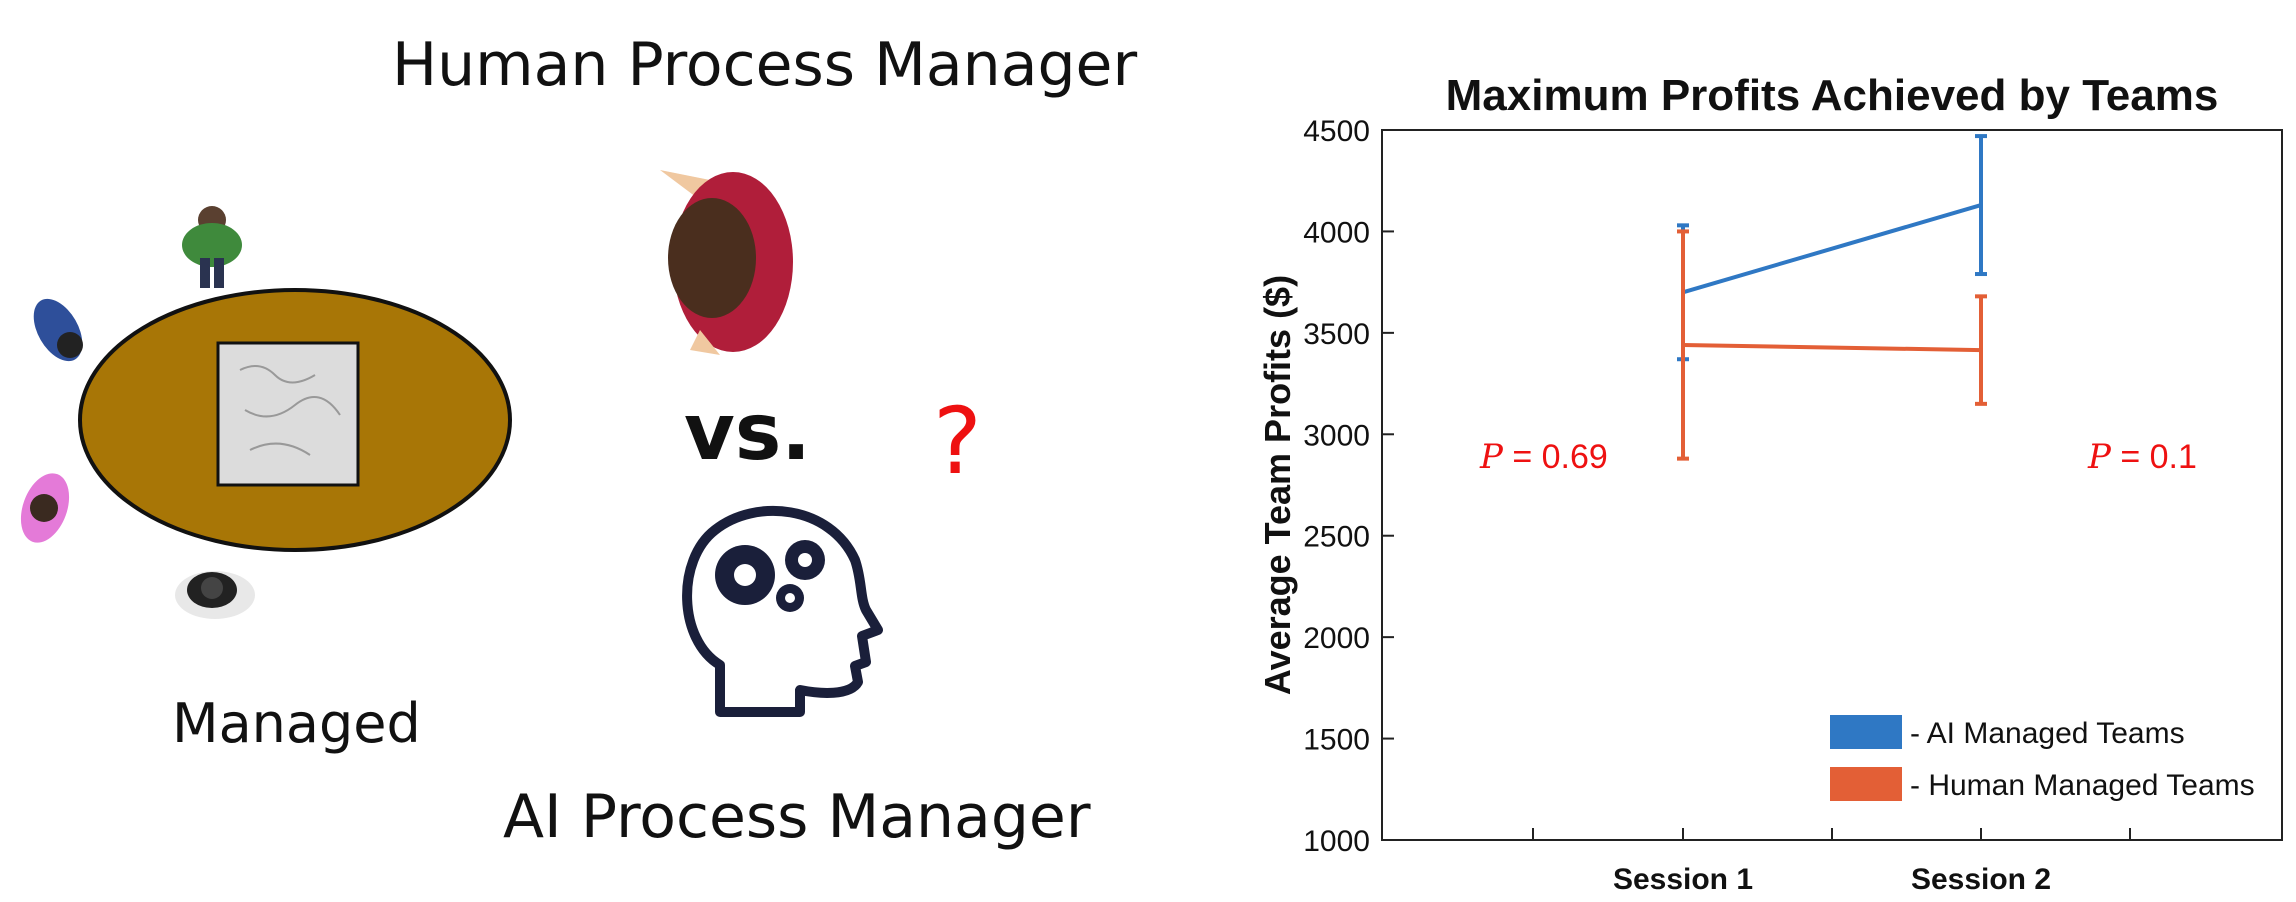  I want to click on y-tick-label: 3000, so click(1336, 435).